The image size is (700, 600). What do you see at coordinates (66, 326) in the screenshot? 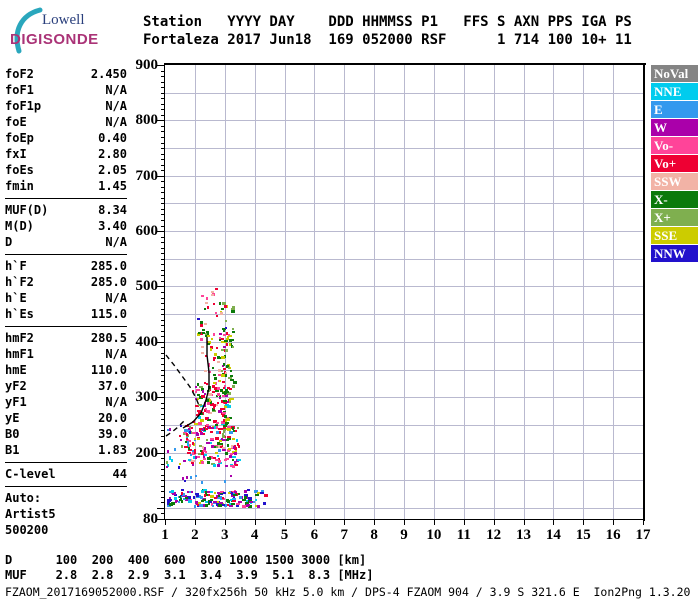
I see `parameter-separator` at bounding box center [66, 326].